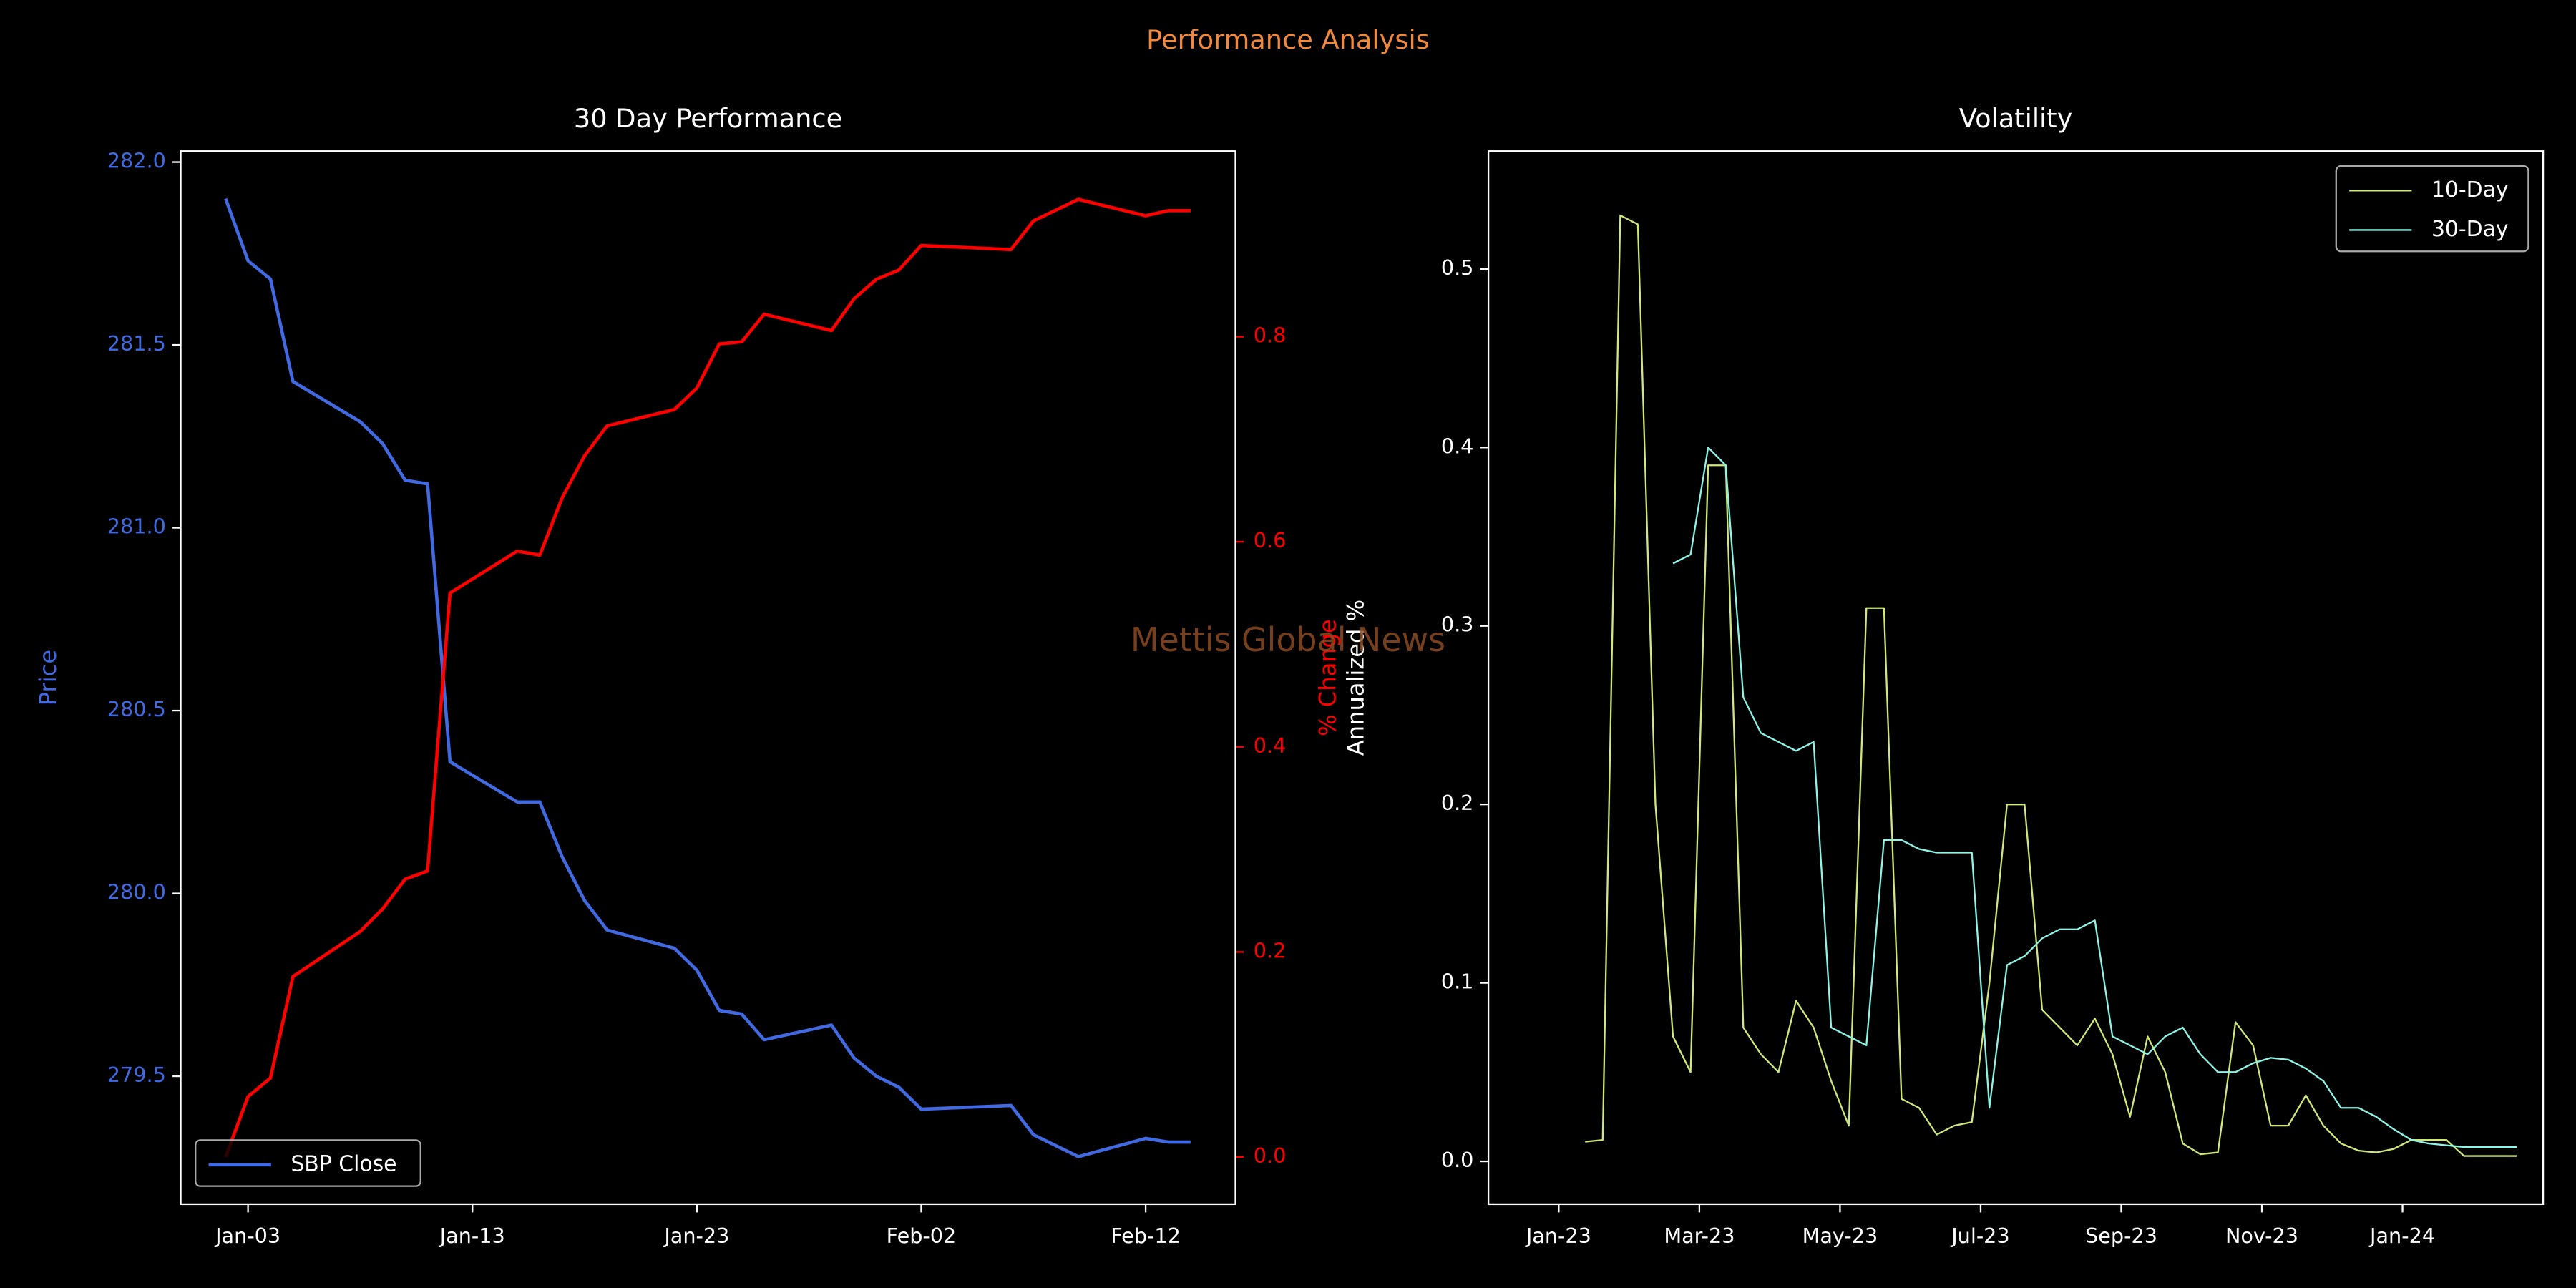 The image size is (2576, 1288). Describe the element at coordinates (1270, 1155) in the screenshot. I see `y2-tick-label: 0.0` at that location.